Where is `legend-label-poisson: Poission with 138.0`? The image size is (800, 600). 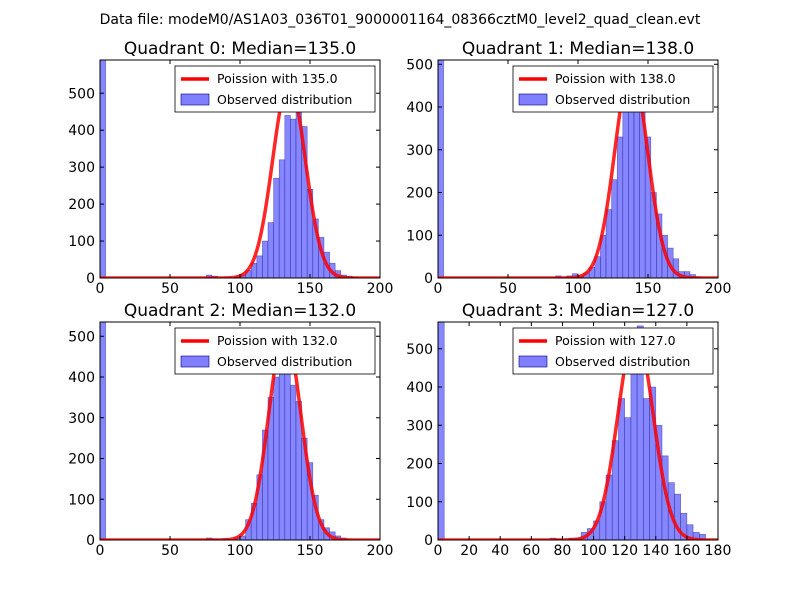 legend-label-poisson: Poission with 138.0 is located at coordinates (615, 78).